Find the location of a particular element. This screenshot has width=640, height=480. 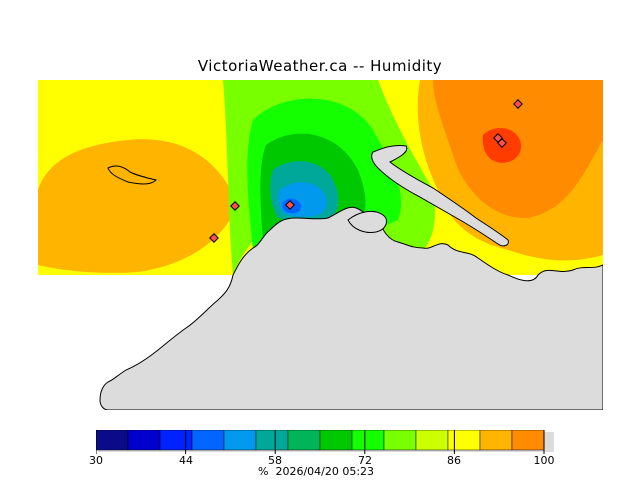

contour-west-orange is located at coordinates (138, 206).